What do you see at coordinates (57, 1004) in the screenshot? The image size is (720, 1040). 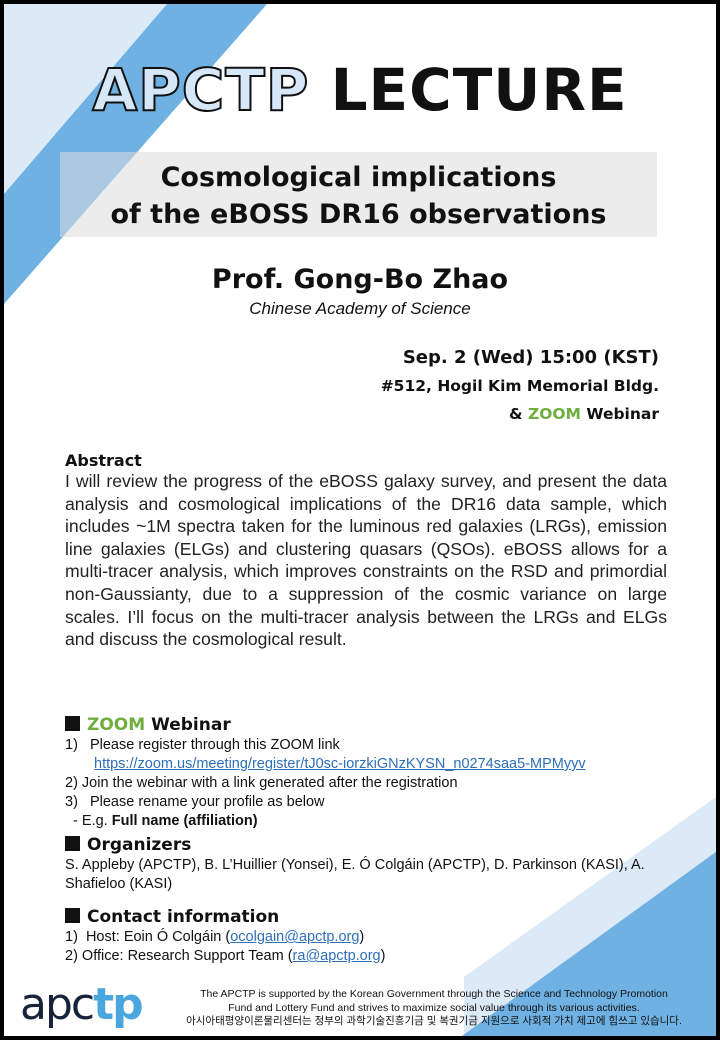 I see `logo-apc: apc` at bounding box center [57, 1004].